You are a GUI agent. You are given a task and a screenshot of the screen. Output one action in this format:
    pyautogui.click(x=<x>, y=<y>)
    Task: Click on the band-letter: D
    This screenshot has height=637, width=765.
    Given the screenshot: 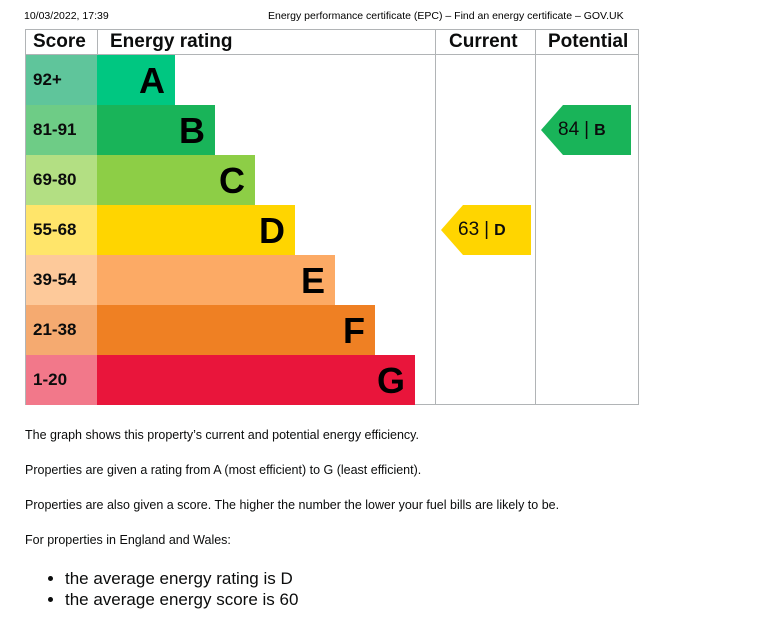 What is the action you would take?
    pyautogui.click(x=272, y=230)
    